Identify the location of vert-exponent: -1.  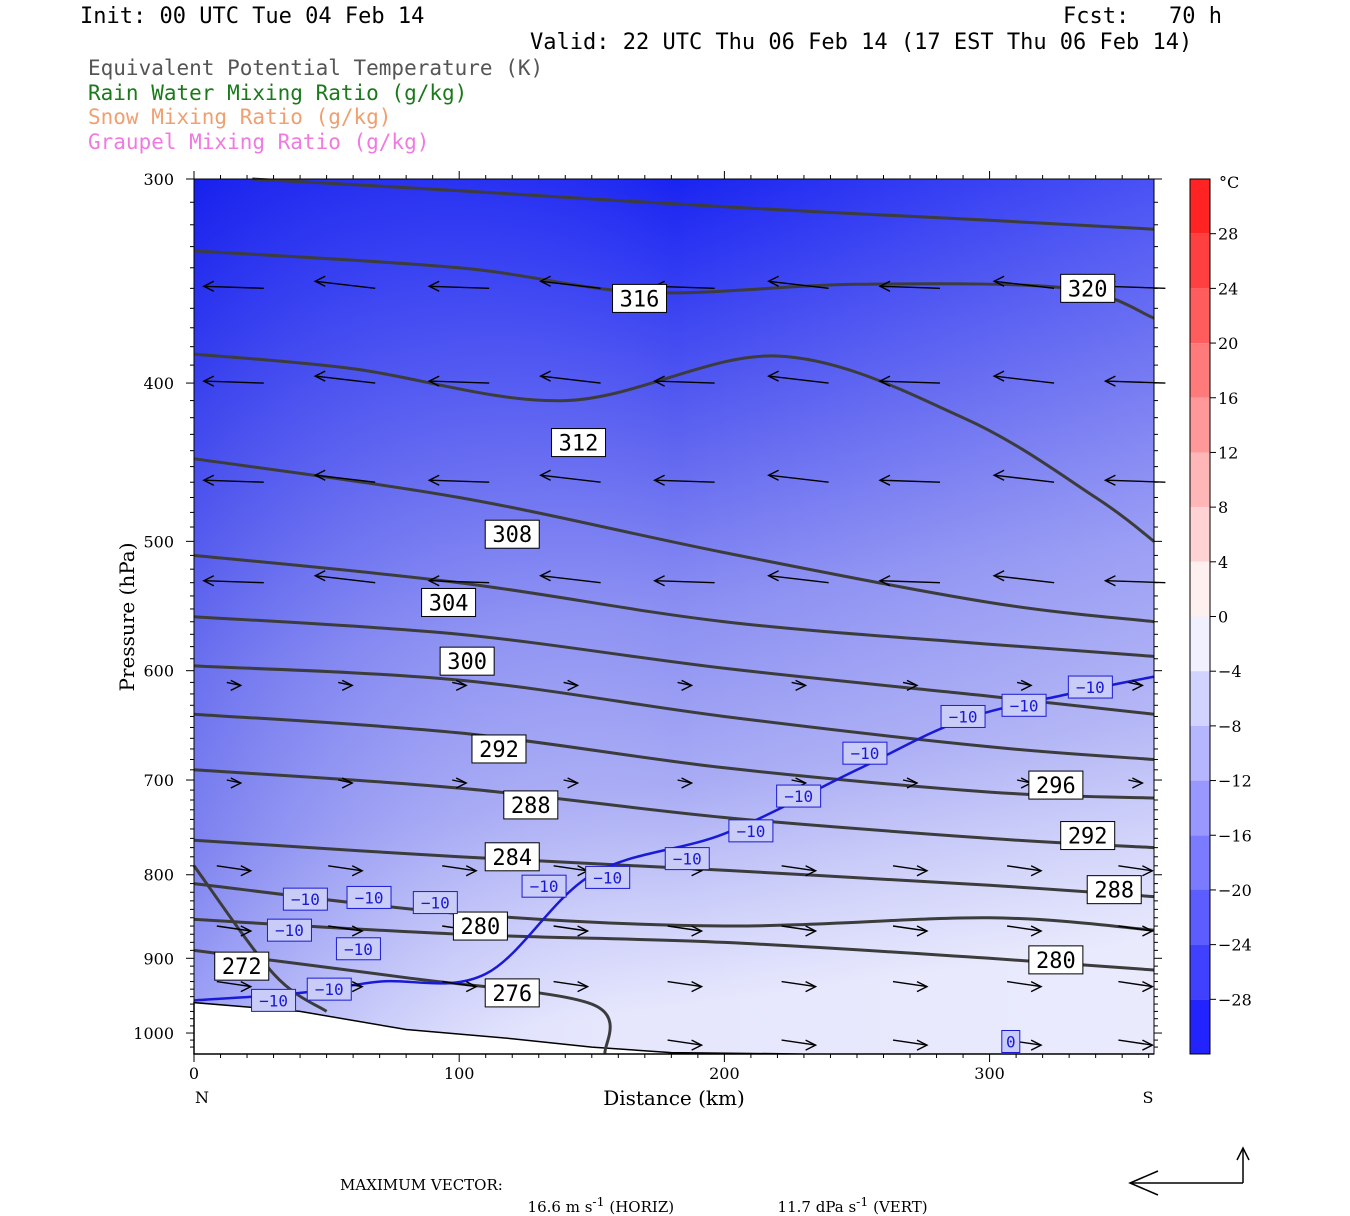
(862, 1201).